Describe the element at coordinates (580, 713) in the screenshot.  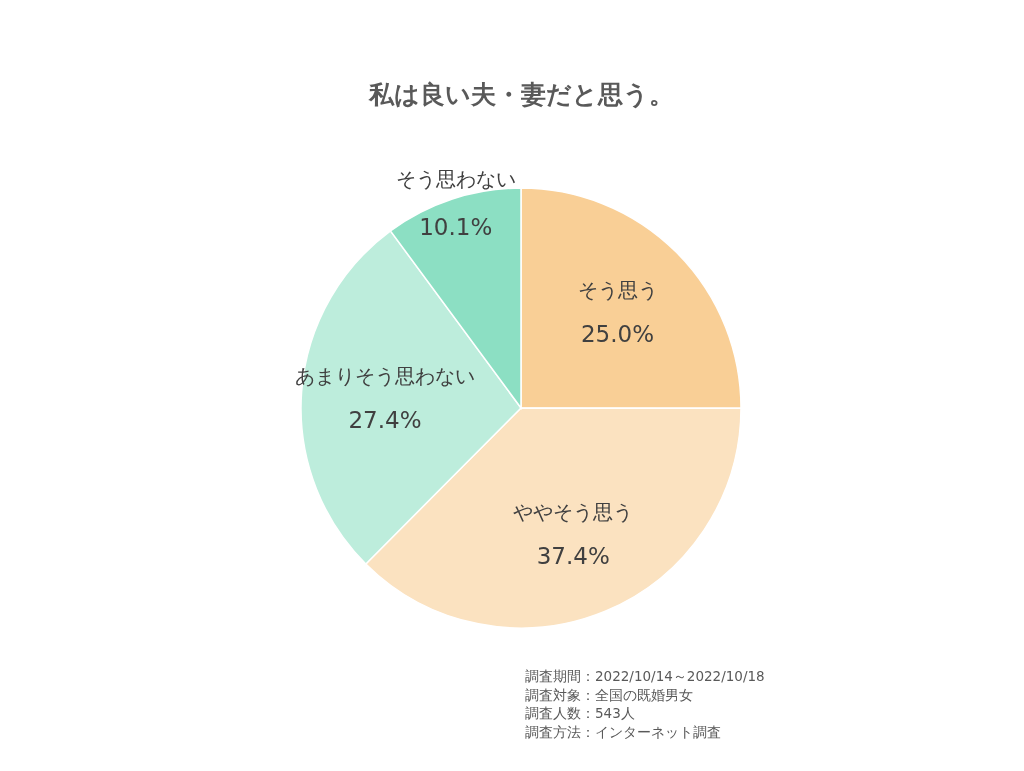
I see `text: 調査人数：543人` at that location.